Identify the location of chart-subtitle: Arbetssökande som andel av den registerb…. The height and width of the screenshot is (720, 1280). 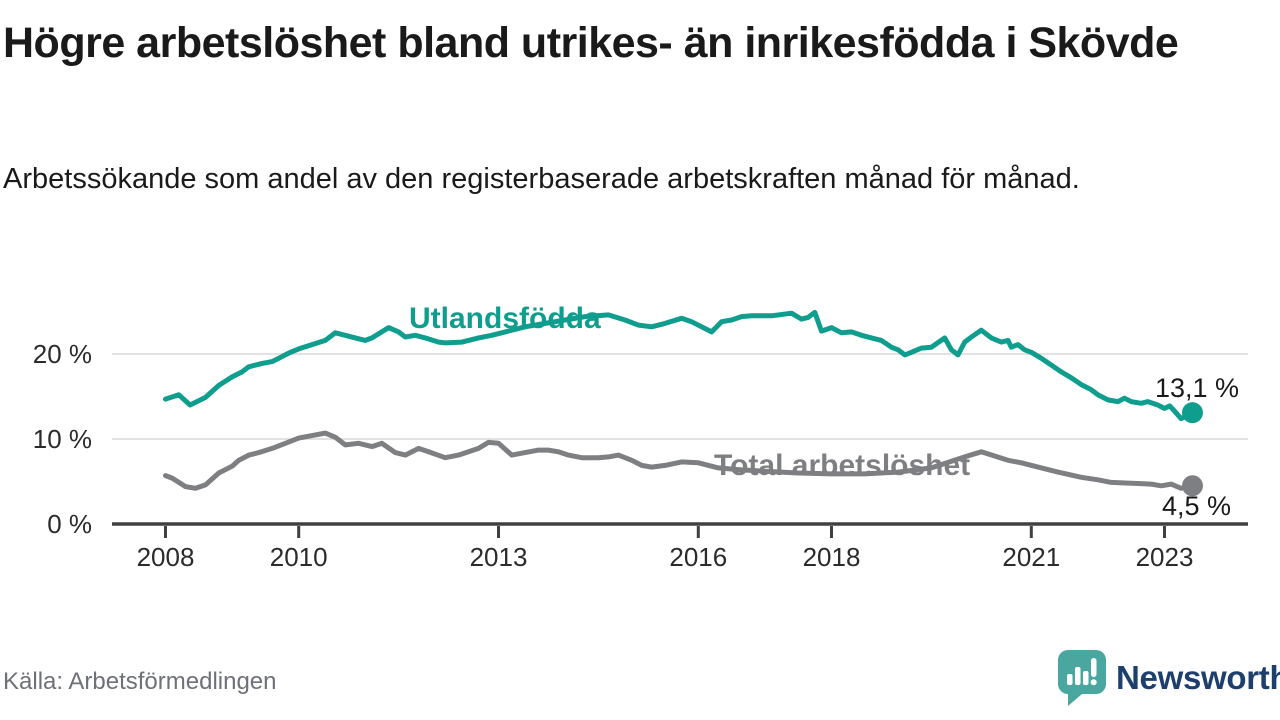
(541, 179).